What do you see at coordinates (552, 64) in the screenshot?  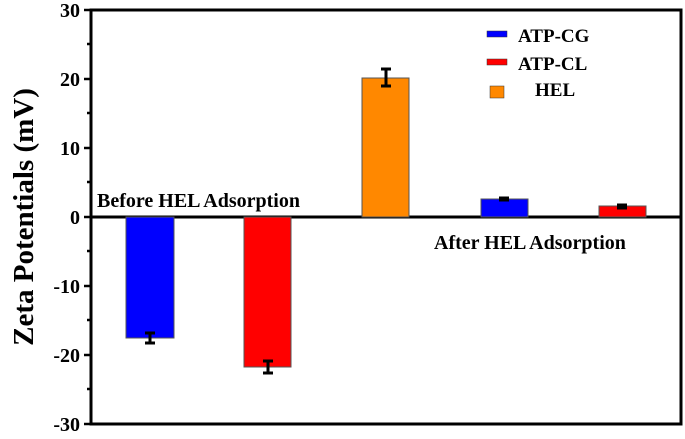 I see `legend-label-atp-cl: ATP-CL` at bounding box center [552, 64].